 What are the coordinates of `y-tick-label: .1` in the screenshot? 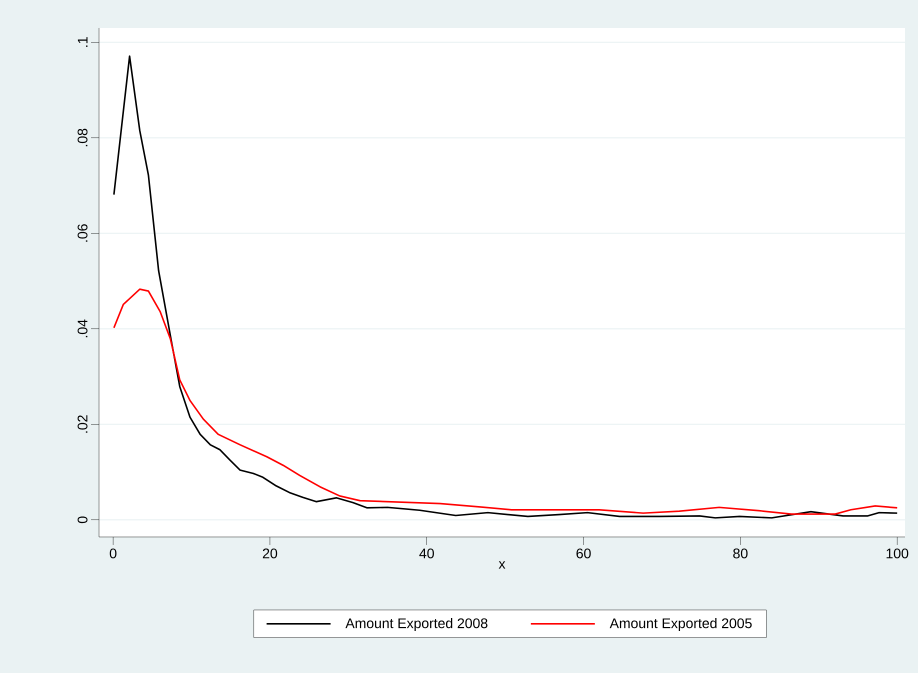 It's located at (83, 42).